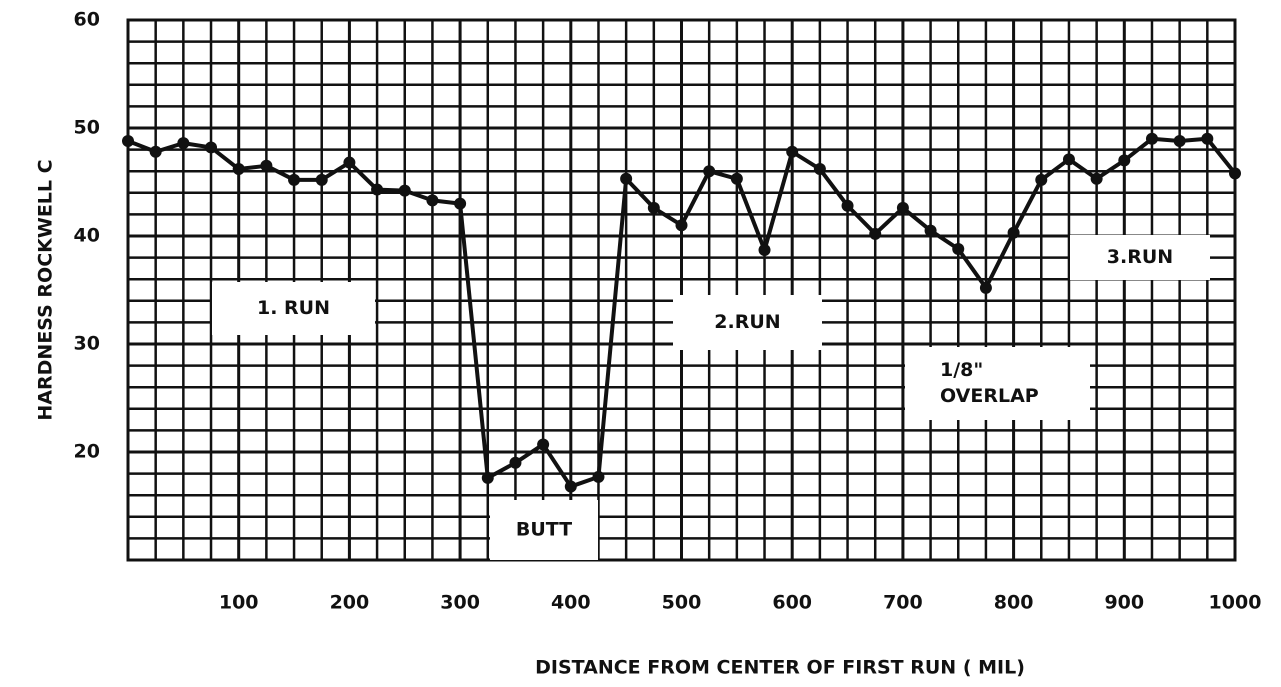 This screenshot has width=1281, height=687. What do you see at coordinates (87, 128) in the screenshot?
I see `y-tick-label: 50` at bounding box center [87, 128].